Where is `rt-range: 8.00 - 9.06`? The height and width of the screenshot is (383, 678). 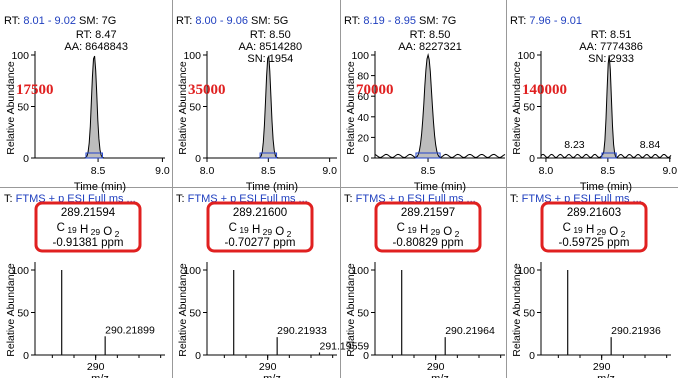
rt-range: 8.00 - 9.06 is located at coordinates (221, 21).